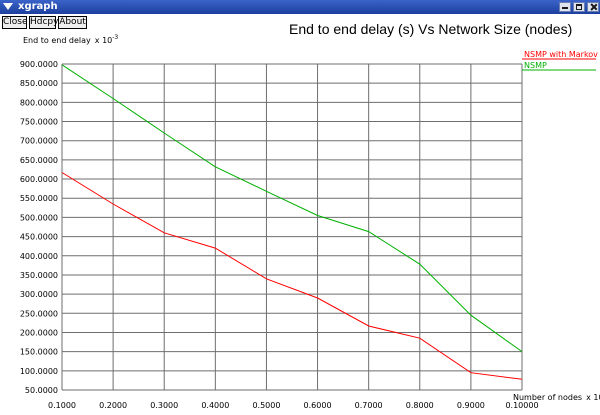 The width and height of the screenshot is (600, 415). I want to click on window-title: xgraph, so click(38, 6).